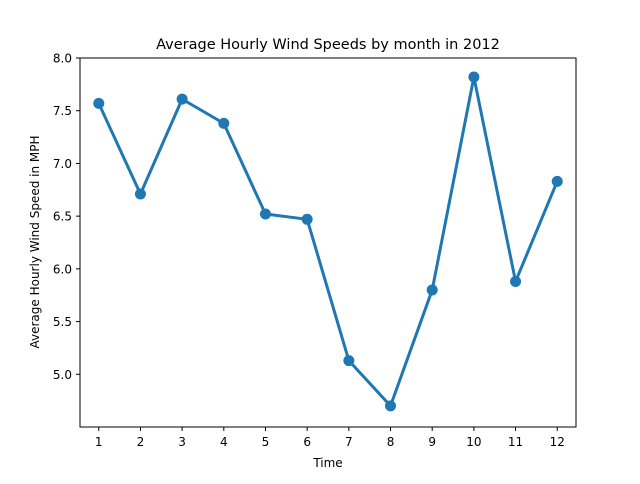 This screenshot has height=484, width=640. What do you see at coordinates (62, 375) in the screenshot?
I see `y-tick-label: 5.0` at bounding box center [62, 375].